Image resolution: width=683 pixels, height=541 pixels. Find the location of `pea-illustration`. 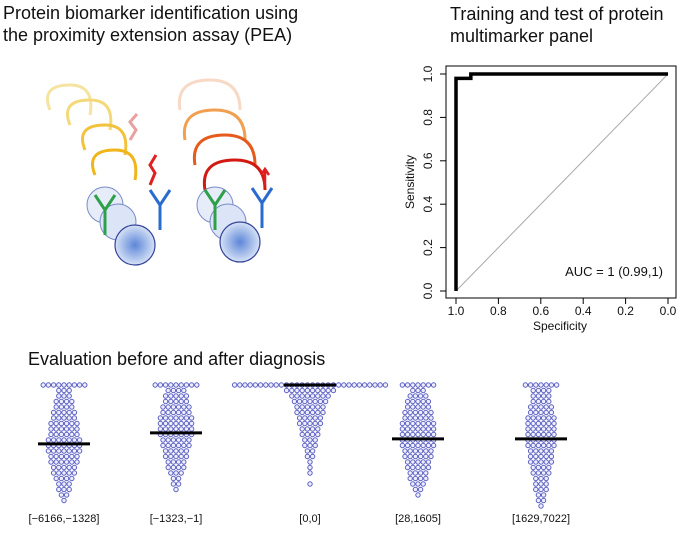

pea-illustration is located at coordinates (160, 172).